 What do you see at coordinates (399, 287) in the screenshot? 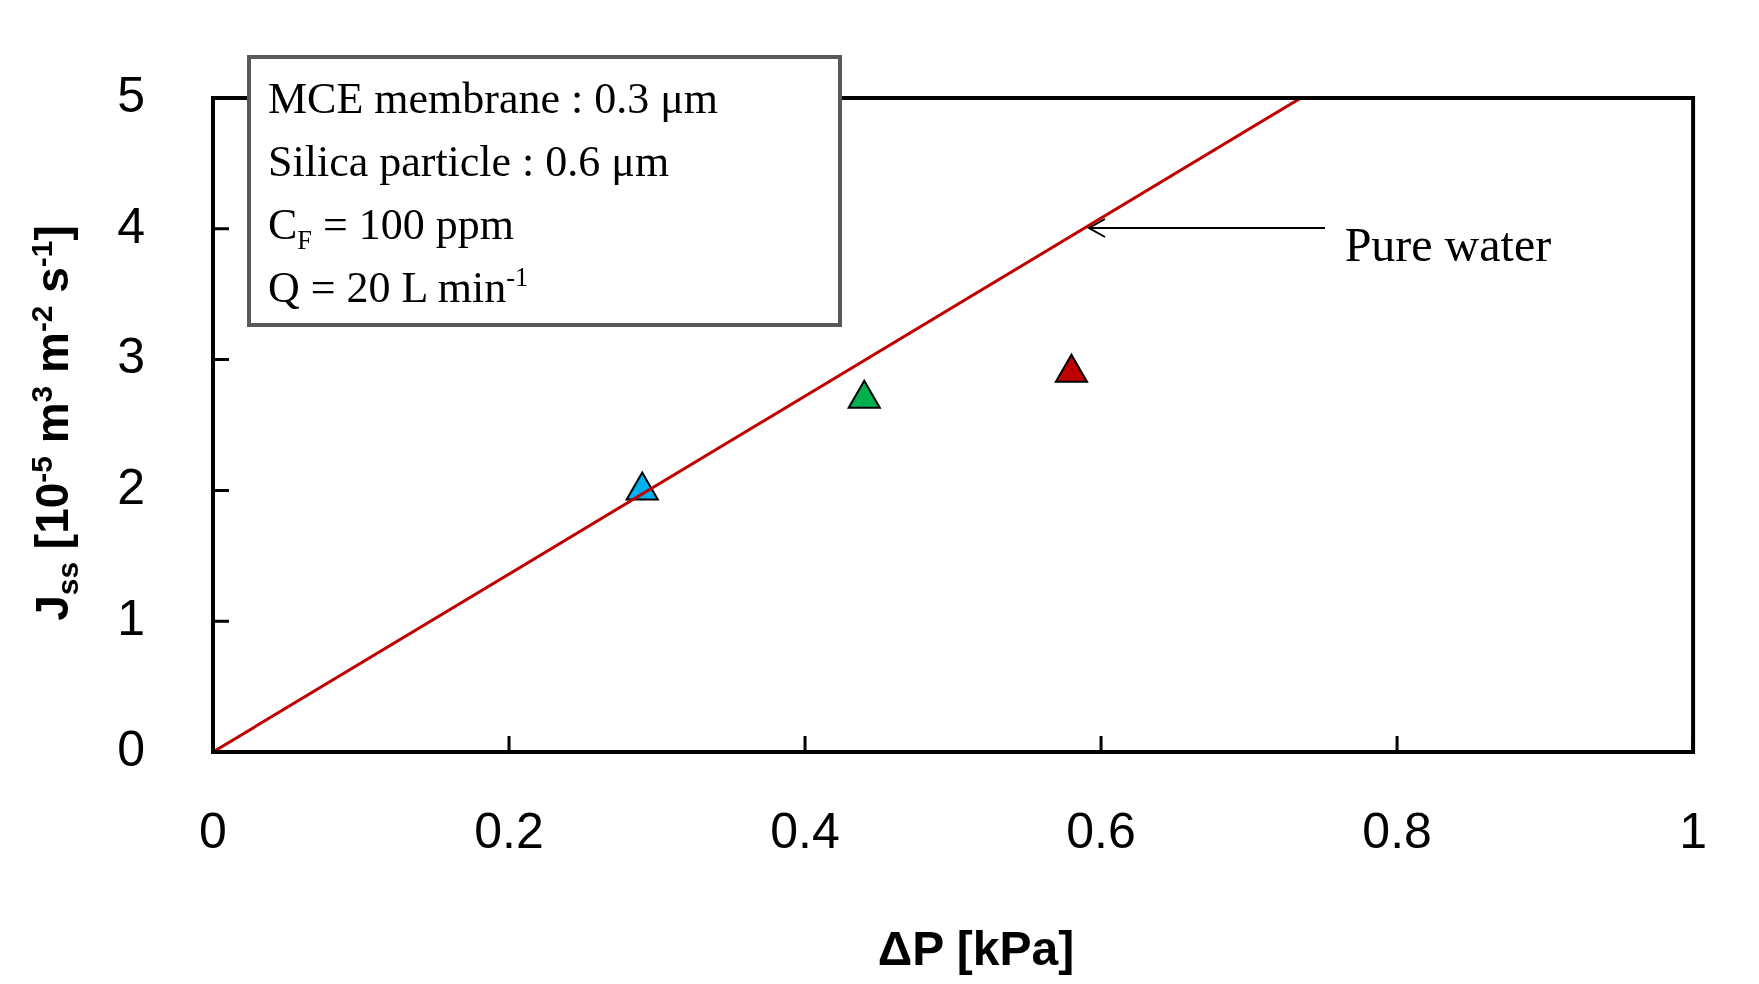
I see `annotation: Q = 20 L min$^{-1}$` at bounding box center [399, 287].